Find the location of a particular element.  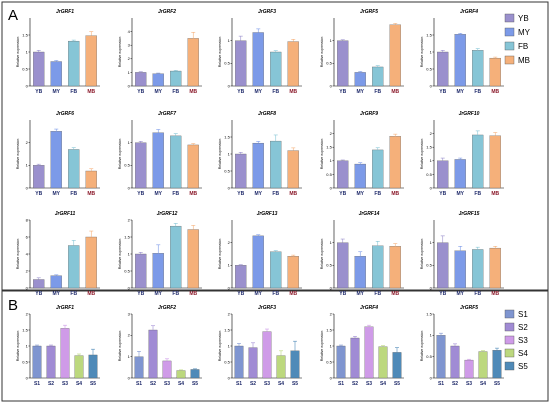

chart-title: JrGRF9 is located at coordinates (369, 114).